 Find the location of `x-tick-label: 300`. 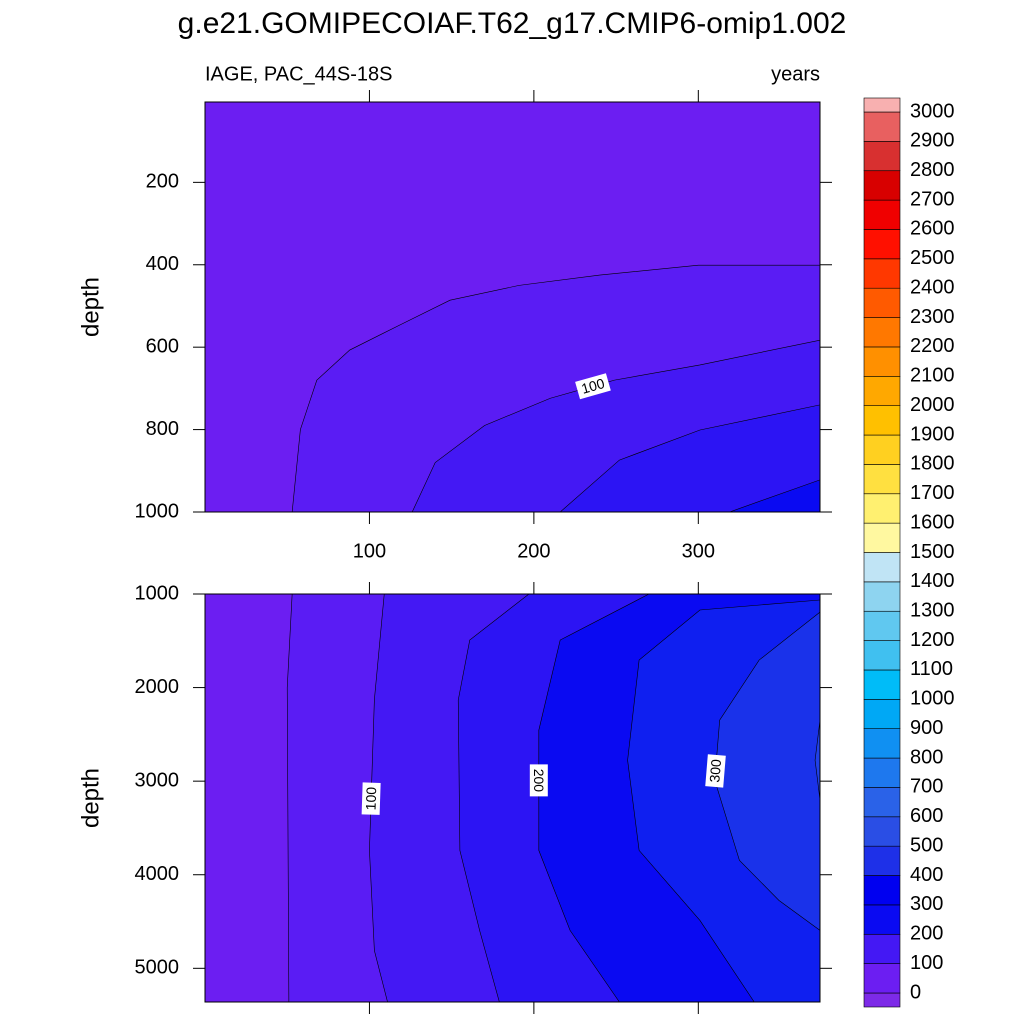

x-tick-label: 300 is located at coordinates (698, 551).